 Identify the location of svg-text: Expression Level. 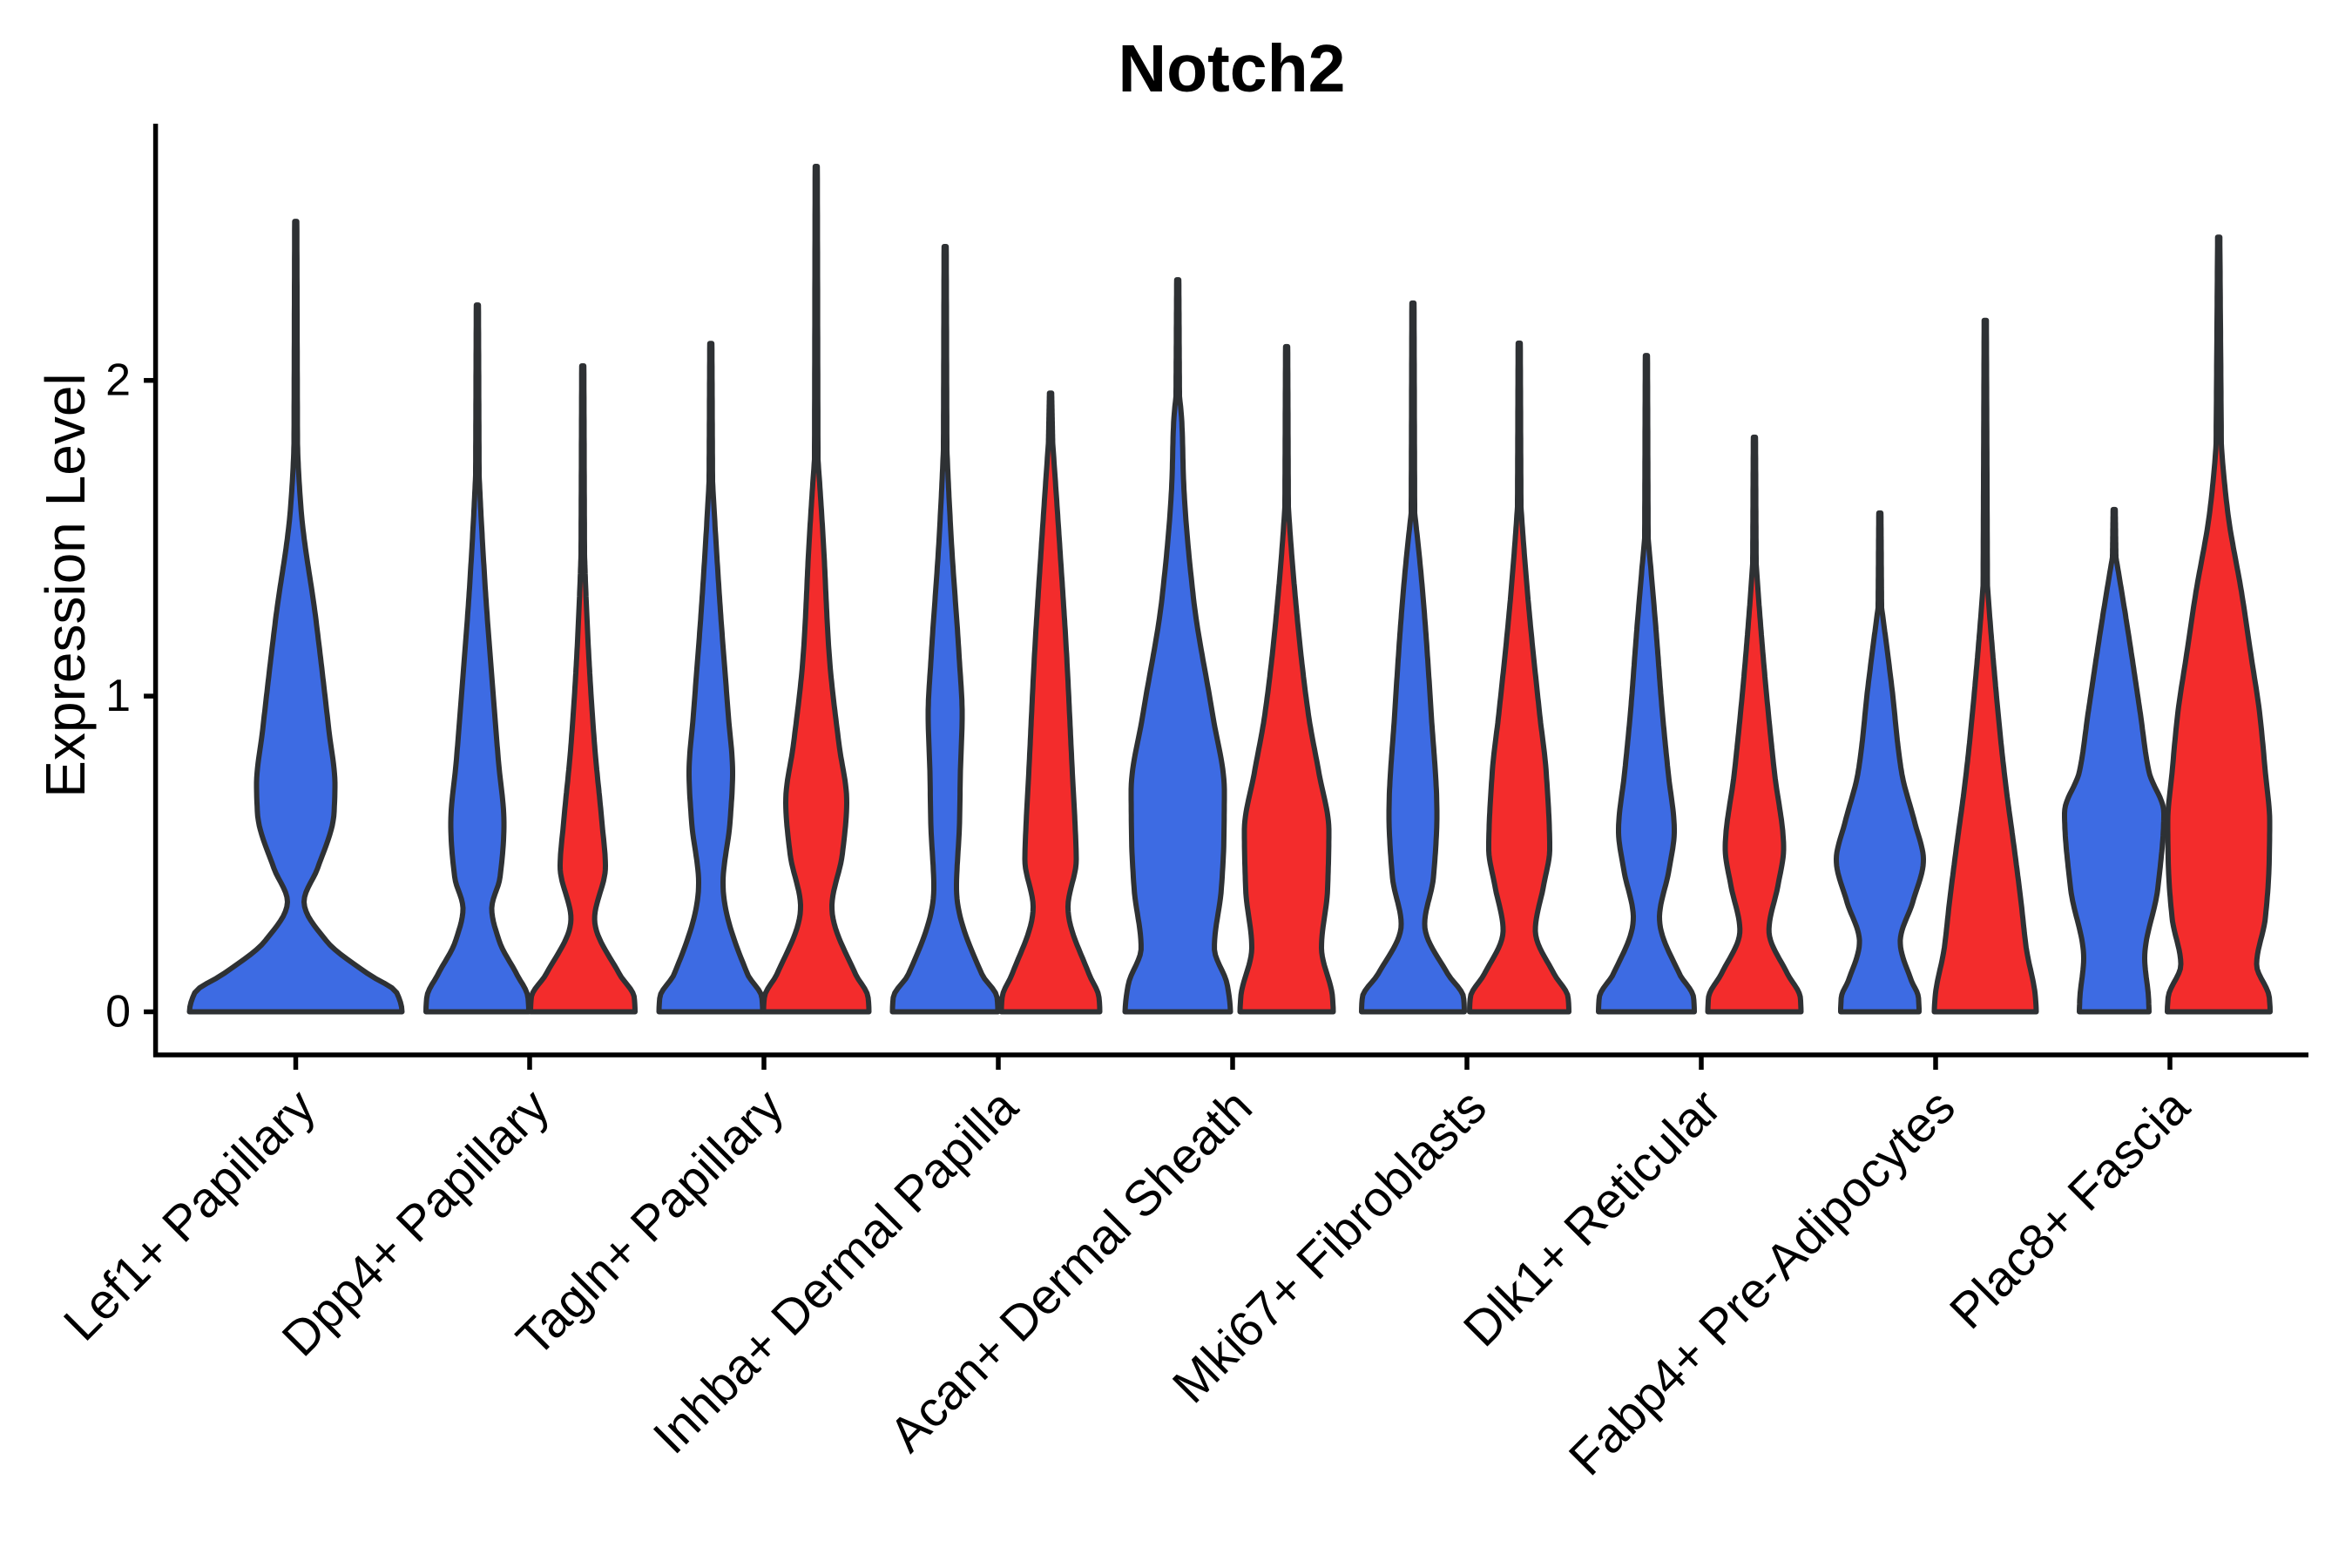
(66, 585).